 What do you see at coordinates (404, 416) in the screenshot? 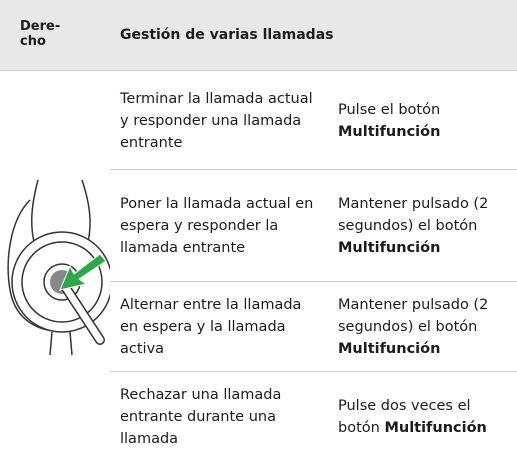
I see `instruction-plain: Pulse dos veces el botón` at bounding box center [404, 416].